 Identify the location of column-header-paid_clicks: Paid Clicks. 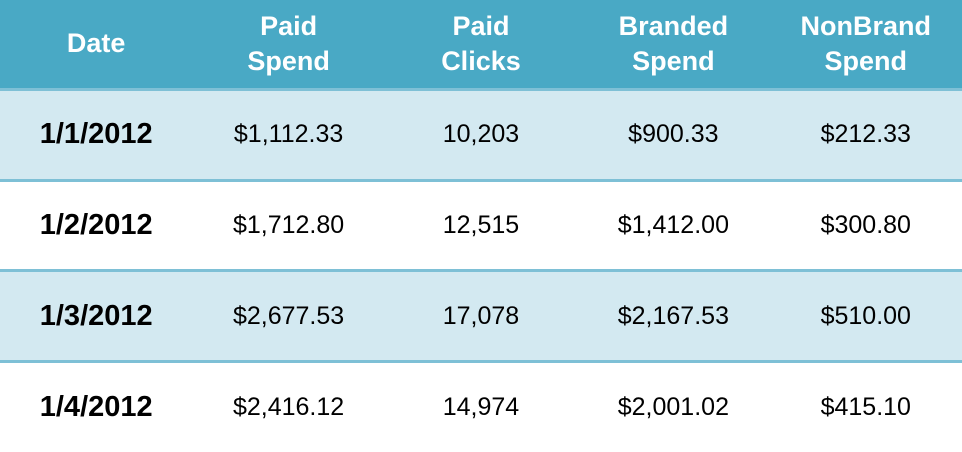
(481, 45).